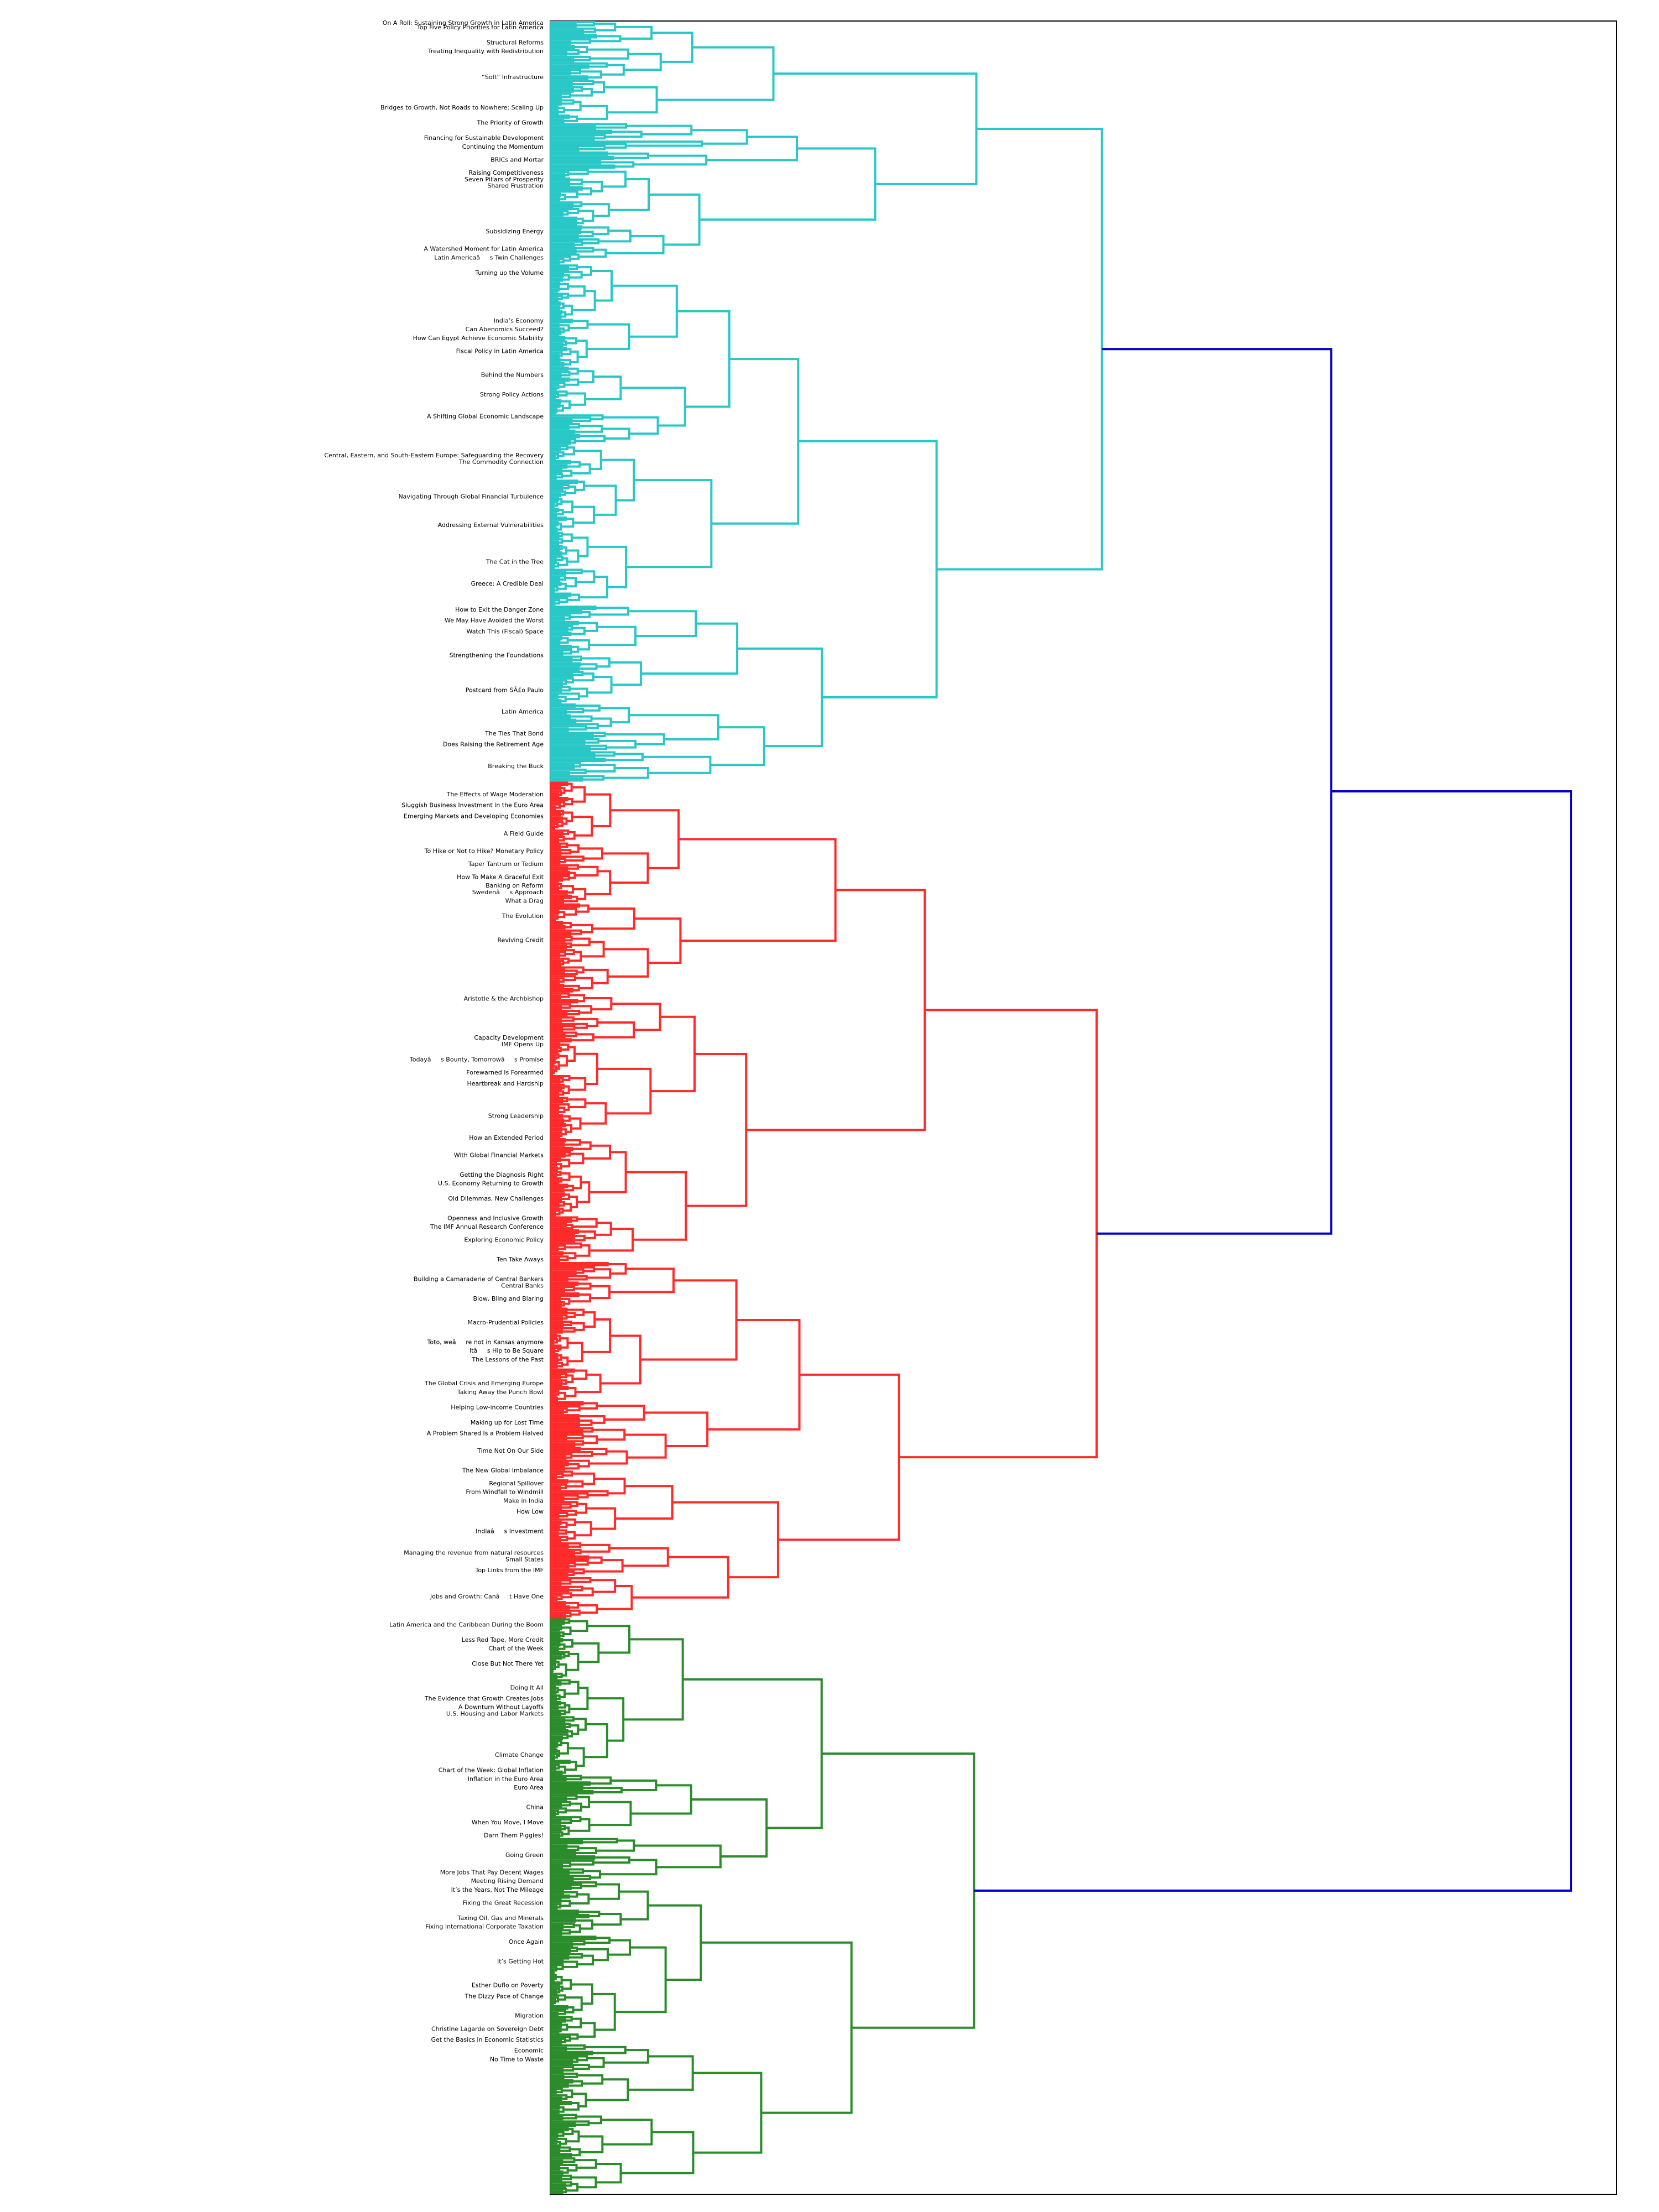 This screenshot has height=2212, width=1659. What do you see at coordinates (505, 1073) in the screenshot?
I see `leaf-label-55: Forewarned Is Forearmed` at bounding box center [505, 1073].